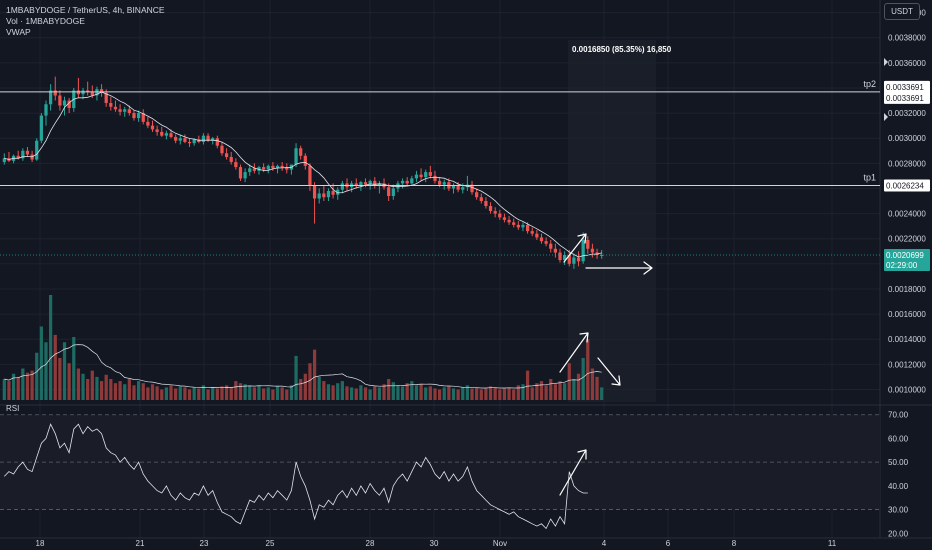 The width and height of the screenshot is (932, 550). What do you see at coordinates (40, 543) in the screenshot?
I see `time-tick-label: 18` at bounding box center [40, 543].